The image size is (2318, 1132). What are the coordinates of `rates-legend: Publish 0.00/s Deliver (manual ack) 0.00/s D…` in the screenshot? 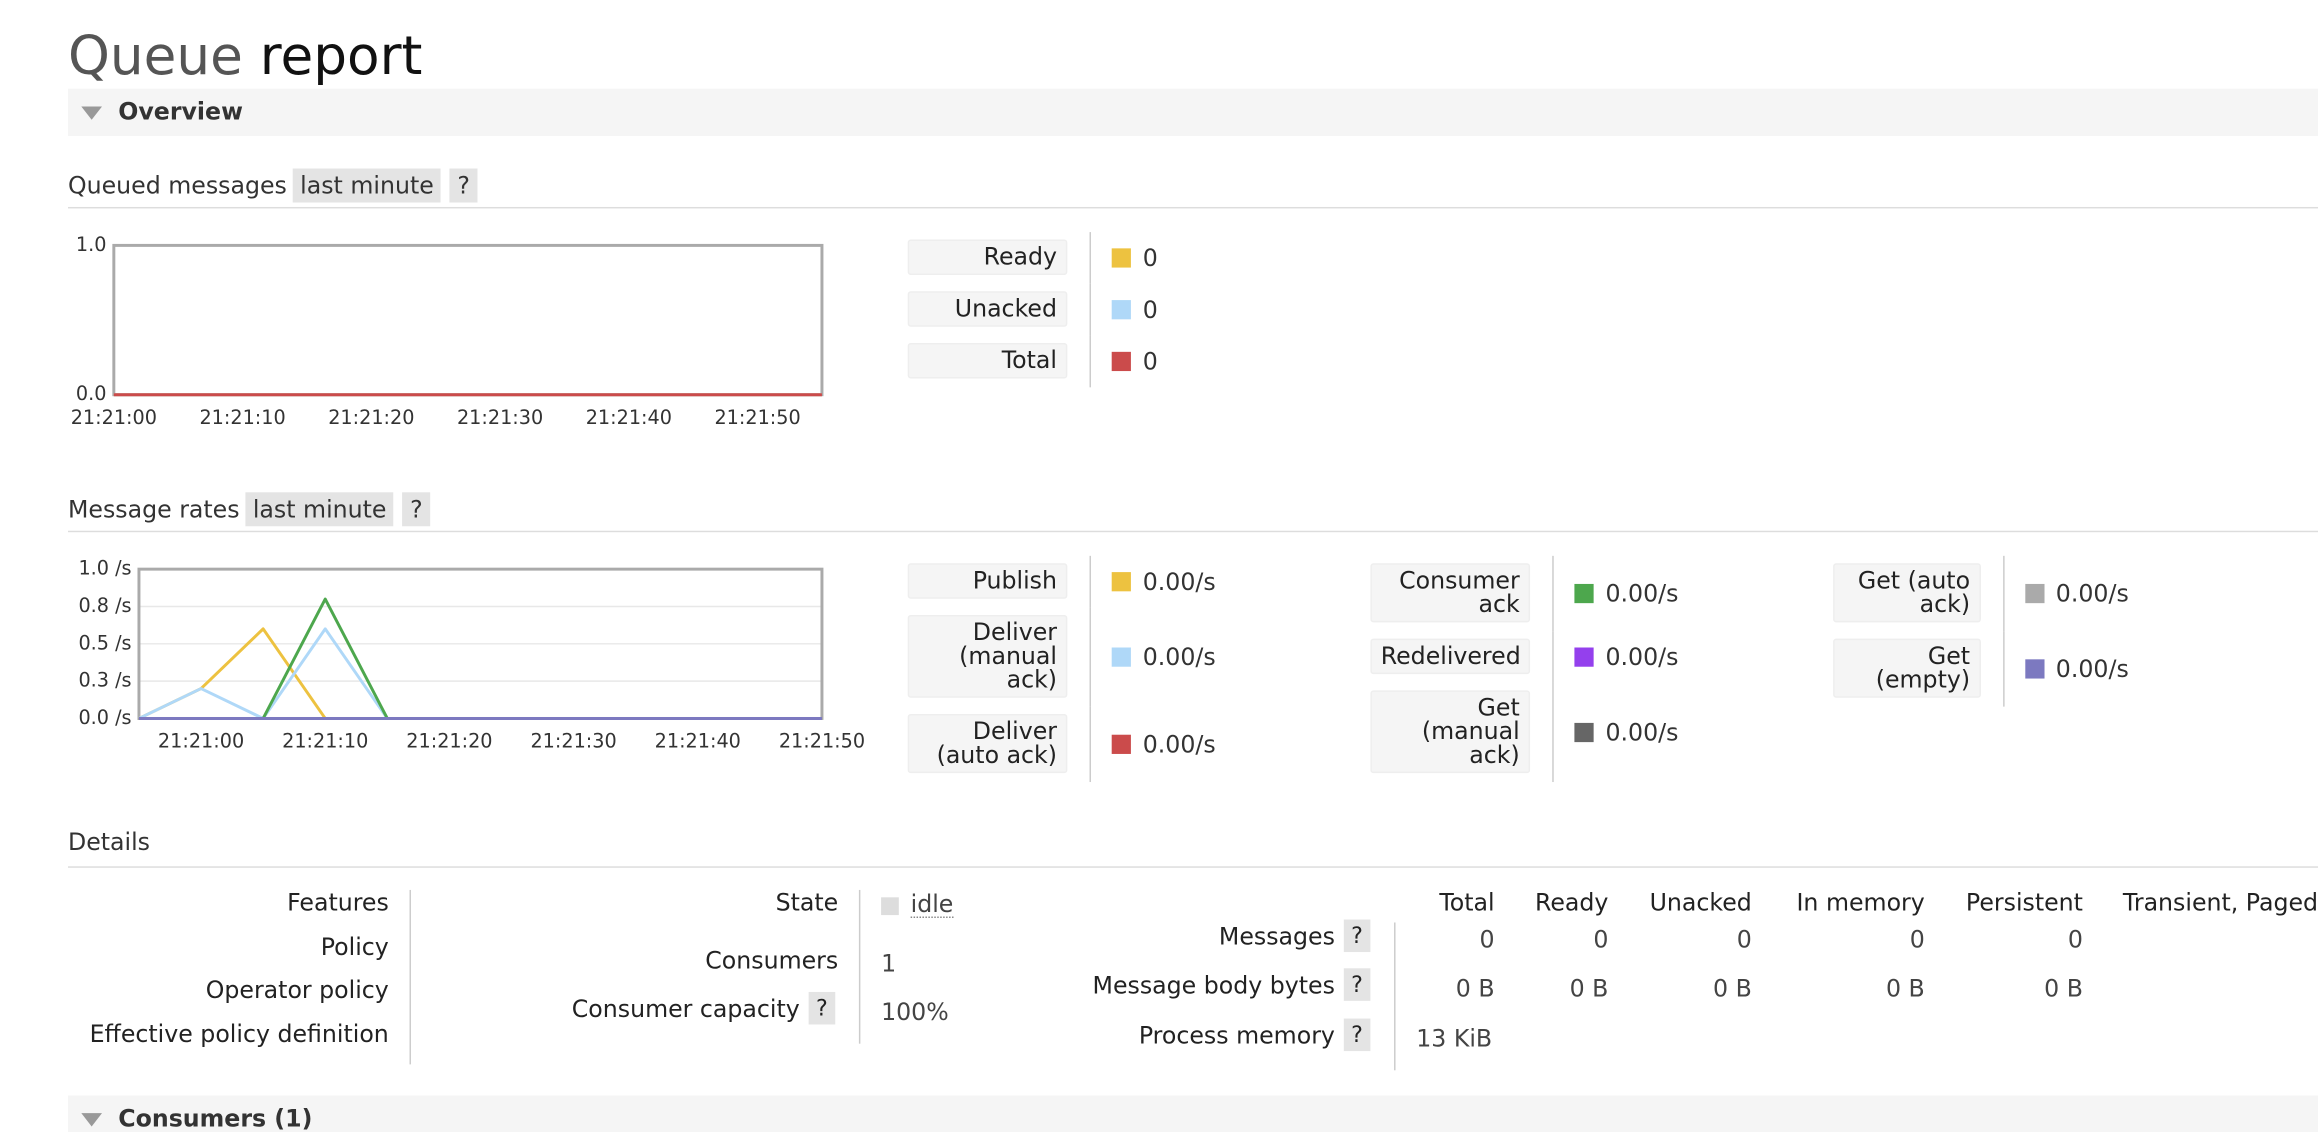 It's located at (1518, 669).